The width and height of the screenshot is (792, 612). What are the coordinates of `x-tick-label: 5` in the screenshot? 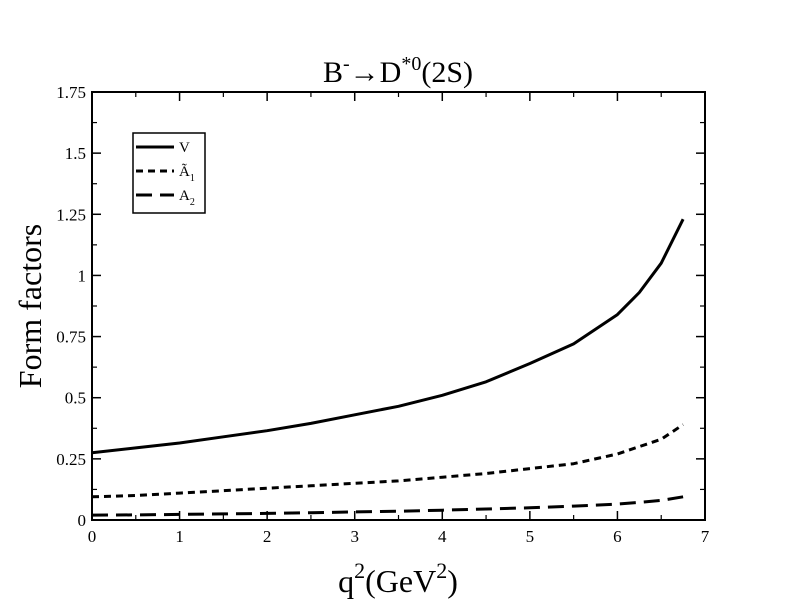 It's located at (530, 536).